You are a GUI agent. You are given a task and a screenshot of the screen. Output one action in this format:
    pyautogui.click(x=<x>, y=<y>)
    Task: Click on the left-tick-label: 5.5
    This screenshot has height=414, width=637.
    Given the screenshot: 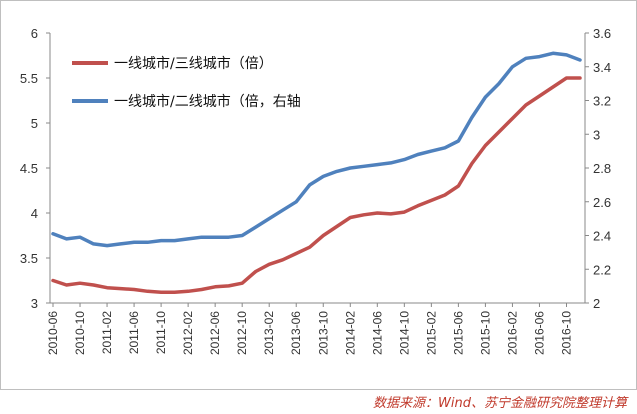 What is the action you would take?
    pyautogui.click(x=29, y=78)
    